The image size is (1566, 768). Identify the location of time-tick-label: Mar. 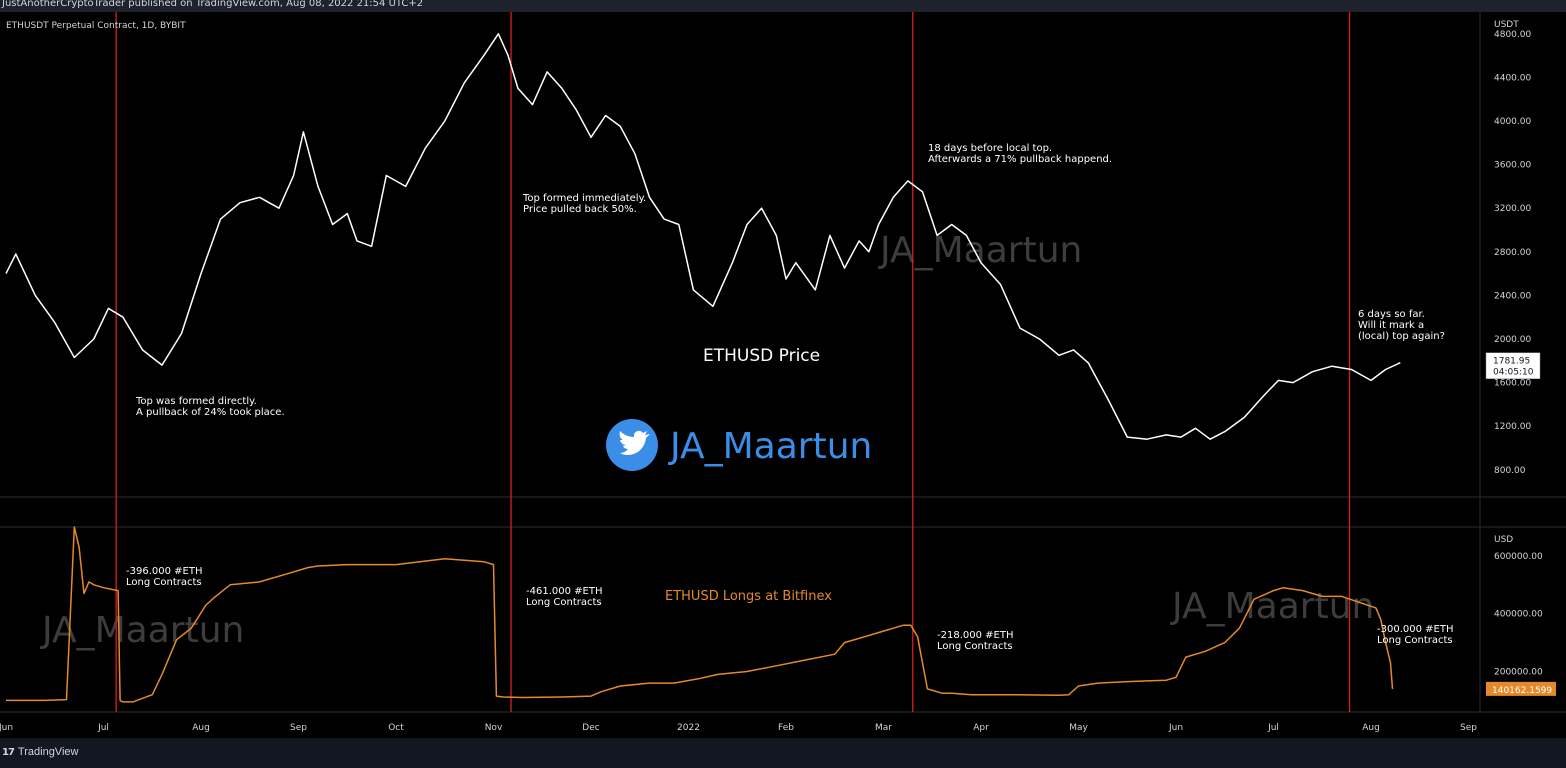
(883, 728).